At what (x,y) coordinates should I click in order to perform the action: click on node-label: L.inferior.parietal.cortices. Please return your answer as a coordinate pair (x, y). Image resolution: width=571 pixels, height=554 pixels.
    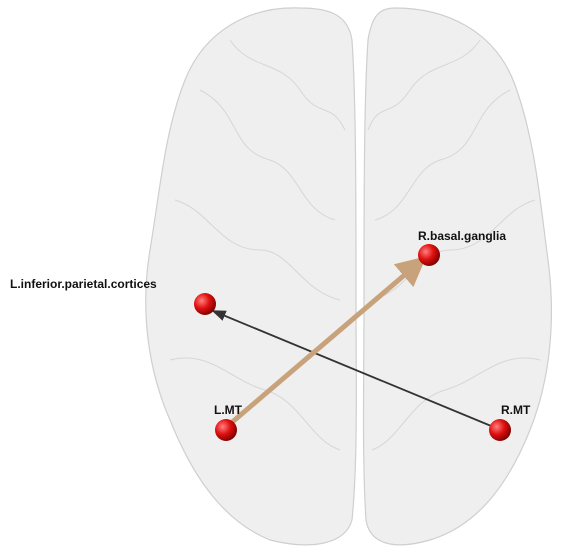
    Looking at the image, I should click on (83, 284).